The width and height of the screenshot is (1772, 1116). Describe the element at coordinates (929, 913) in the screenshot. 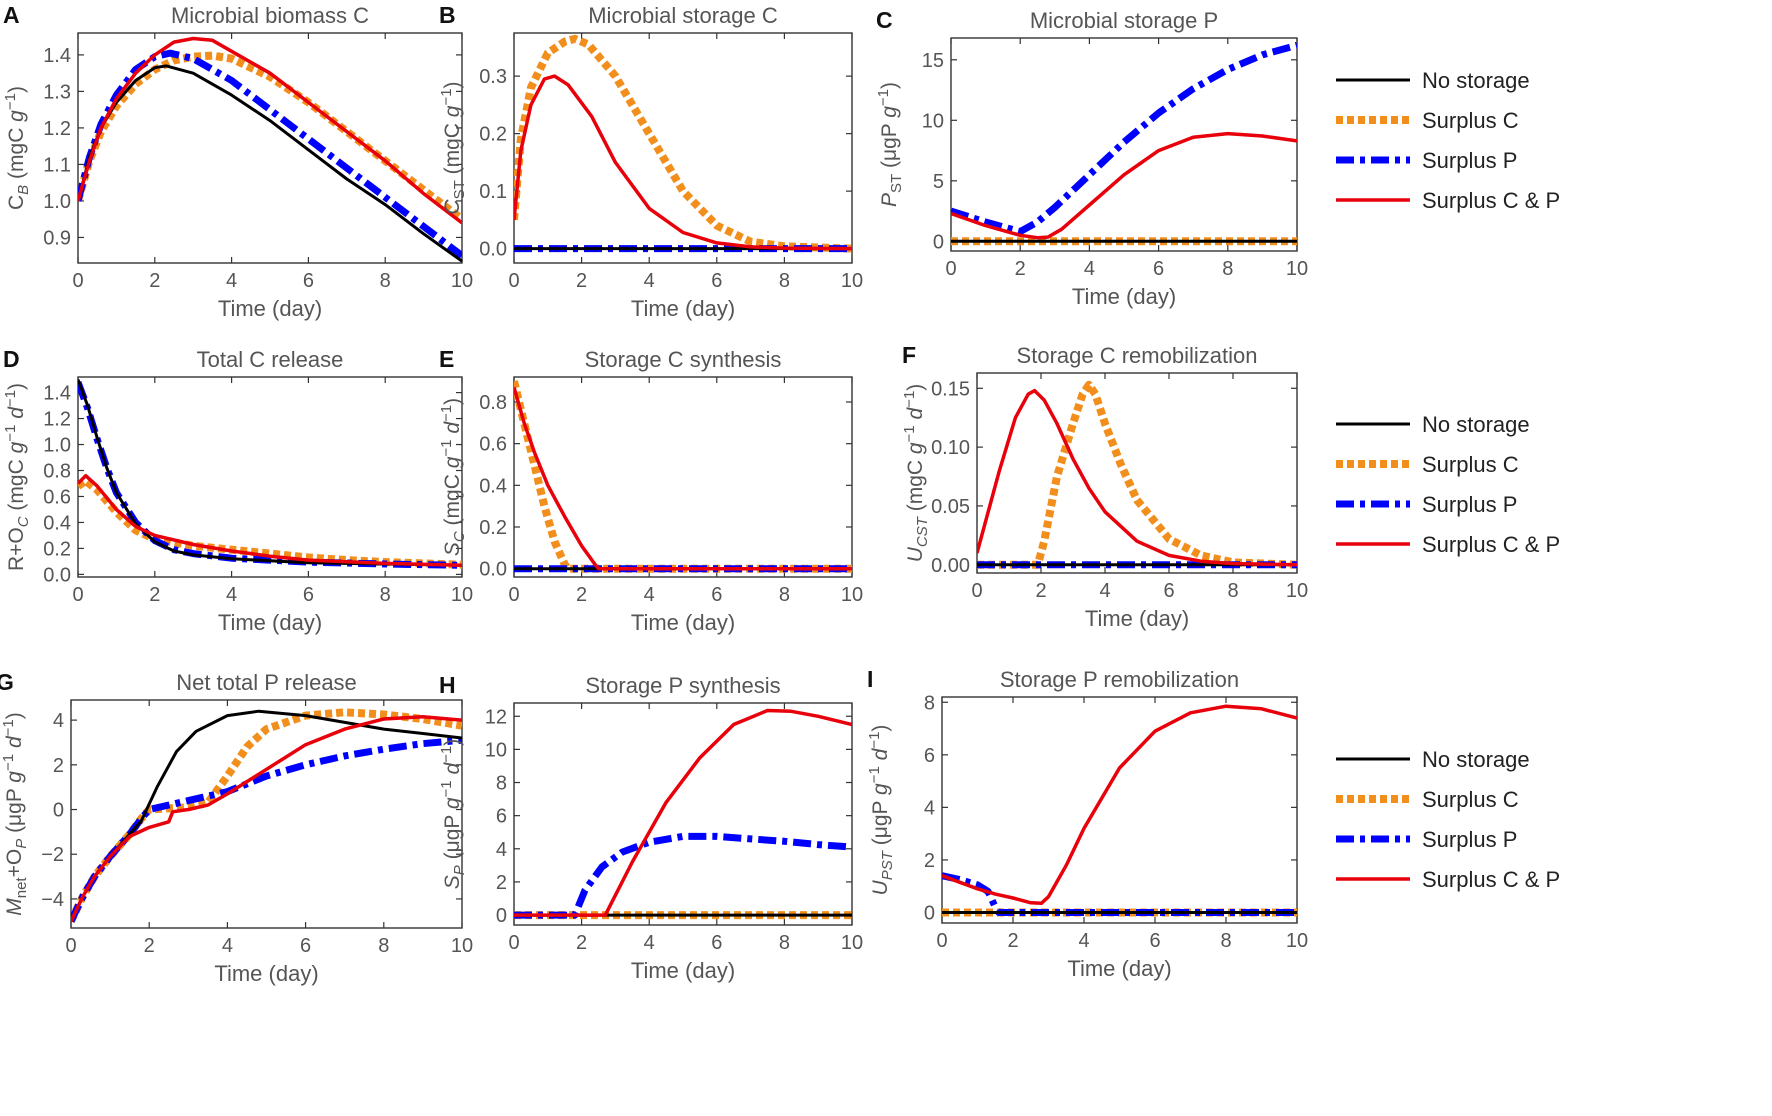

I see `y-tick-label: 0` at that location.